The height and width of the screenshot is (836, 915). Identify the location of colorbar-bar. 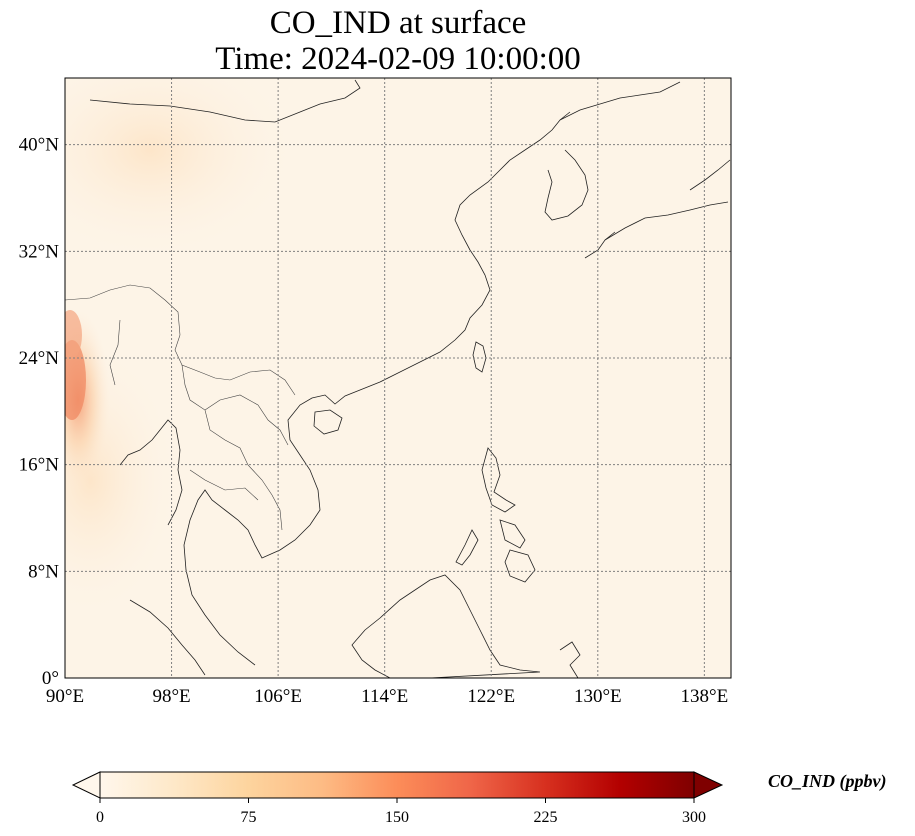
(397, 785).